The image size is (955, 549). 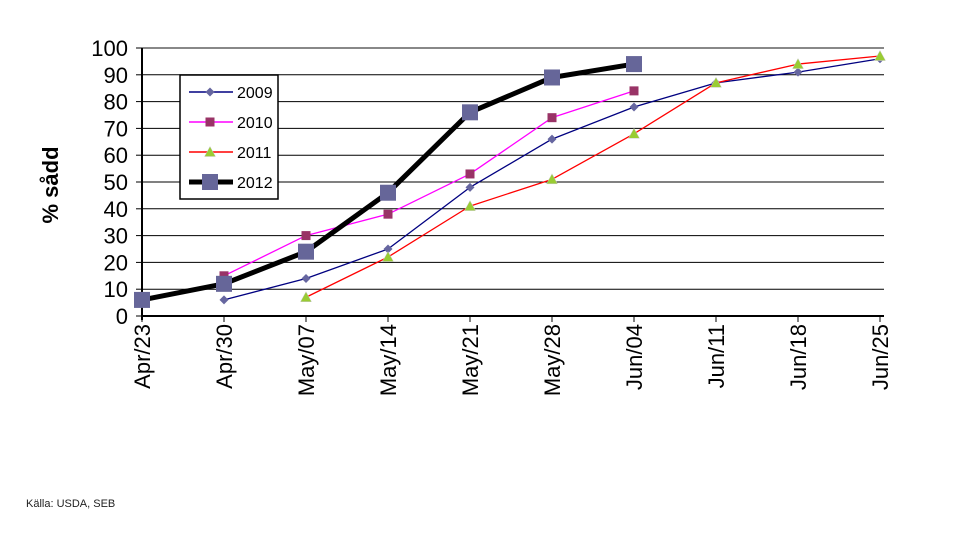 I want to click on y-tick-label: 10, so click(x=116, y=289).